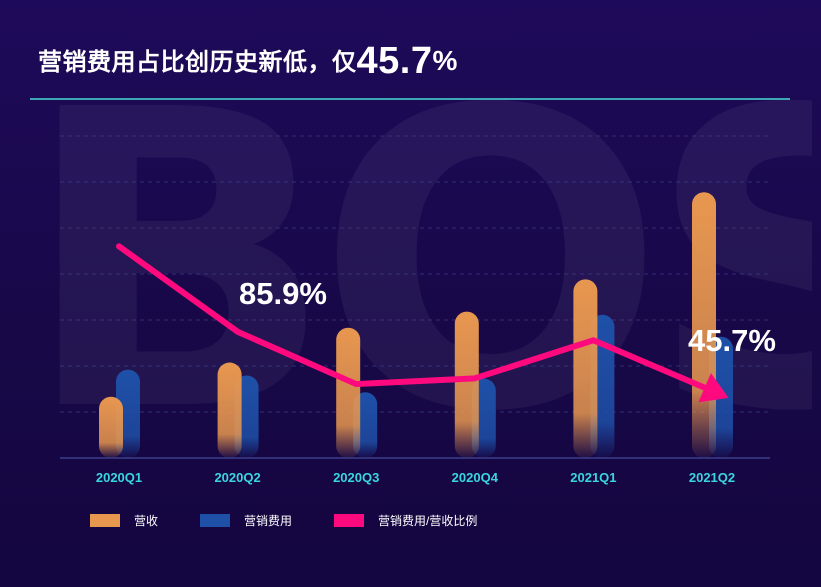 This screenshot has height=587, width=821. What do you see at coordinates (146, 521) in the screenshot?
I see `legend-label-revenue: 营收` at bounding box center [146, 521].